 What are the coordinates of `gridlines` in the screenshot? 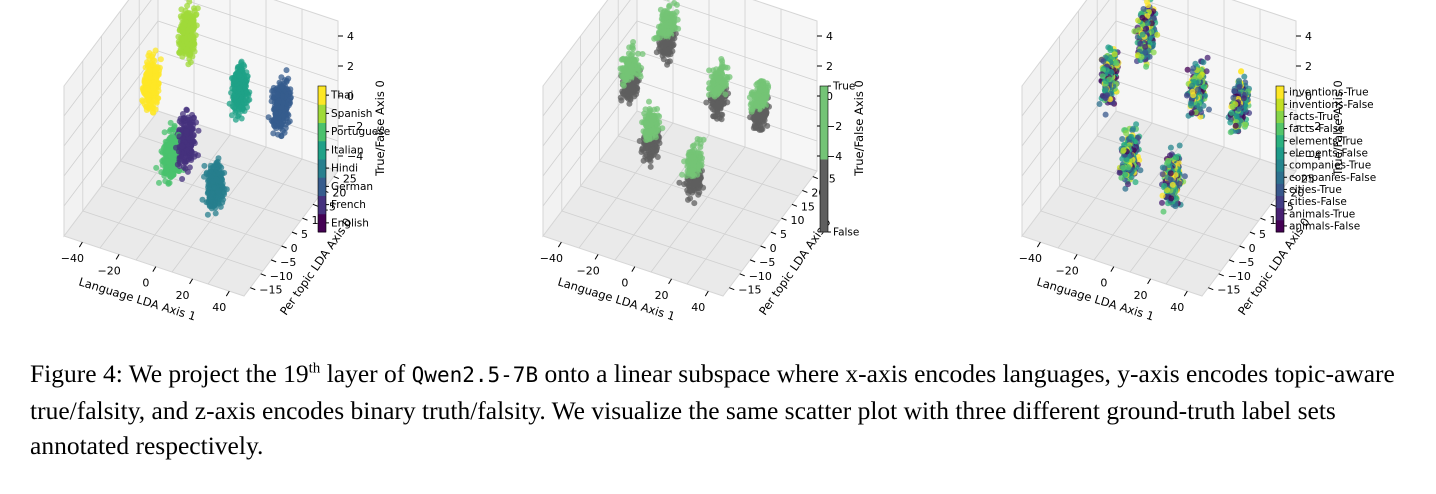 It's located at (680, 142).